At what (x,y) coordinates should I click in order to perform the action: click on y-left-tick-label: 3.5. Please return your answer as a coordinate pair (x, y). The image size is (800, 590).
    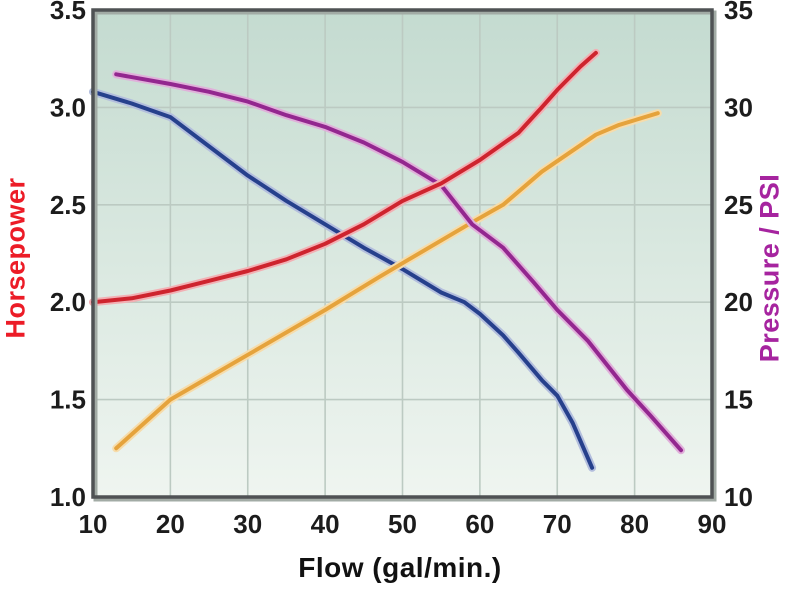
    Looking at the image, I should click on (68, 12).